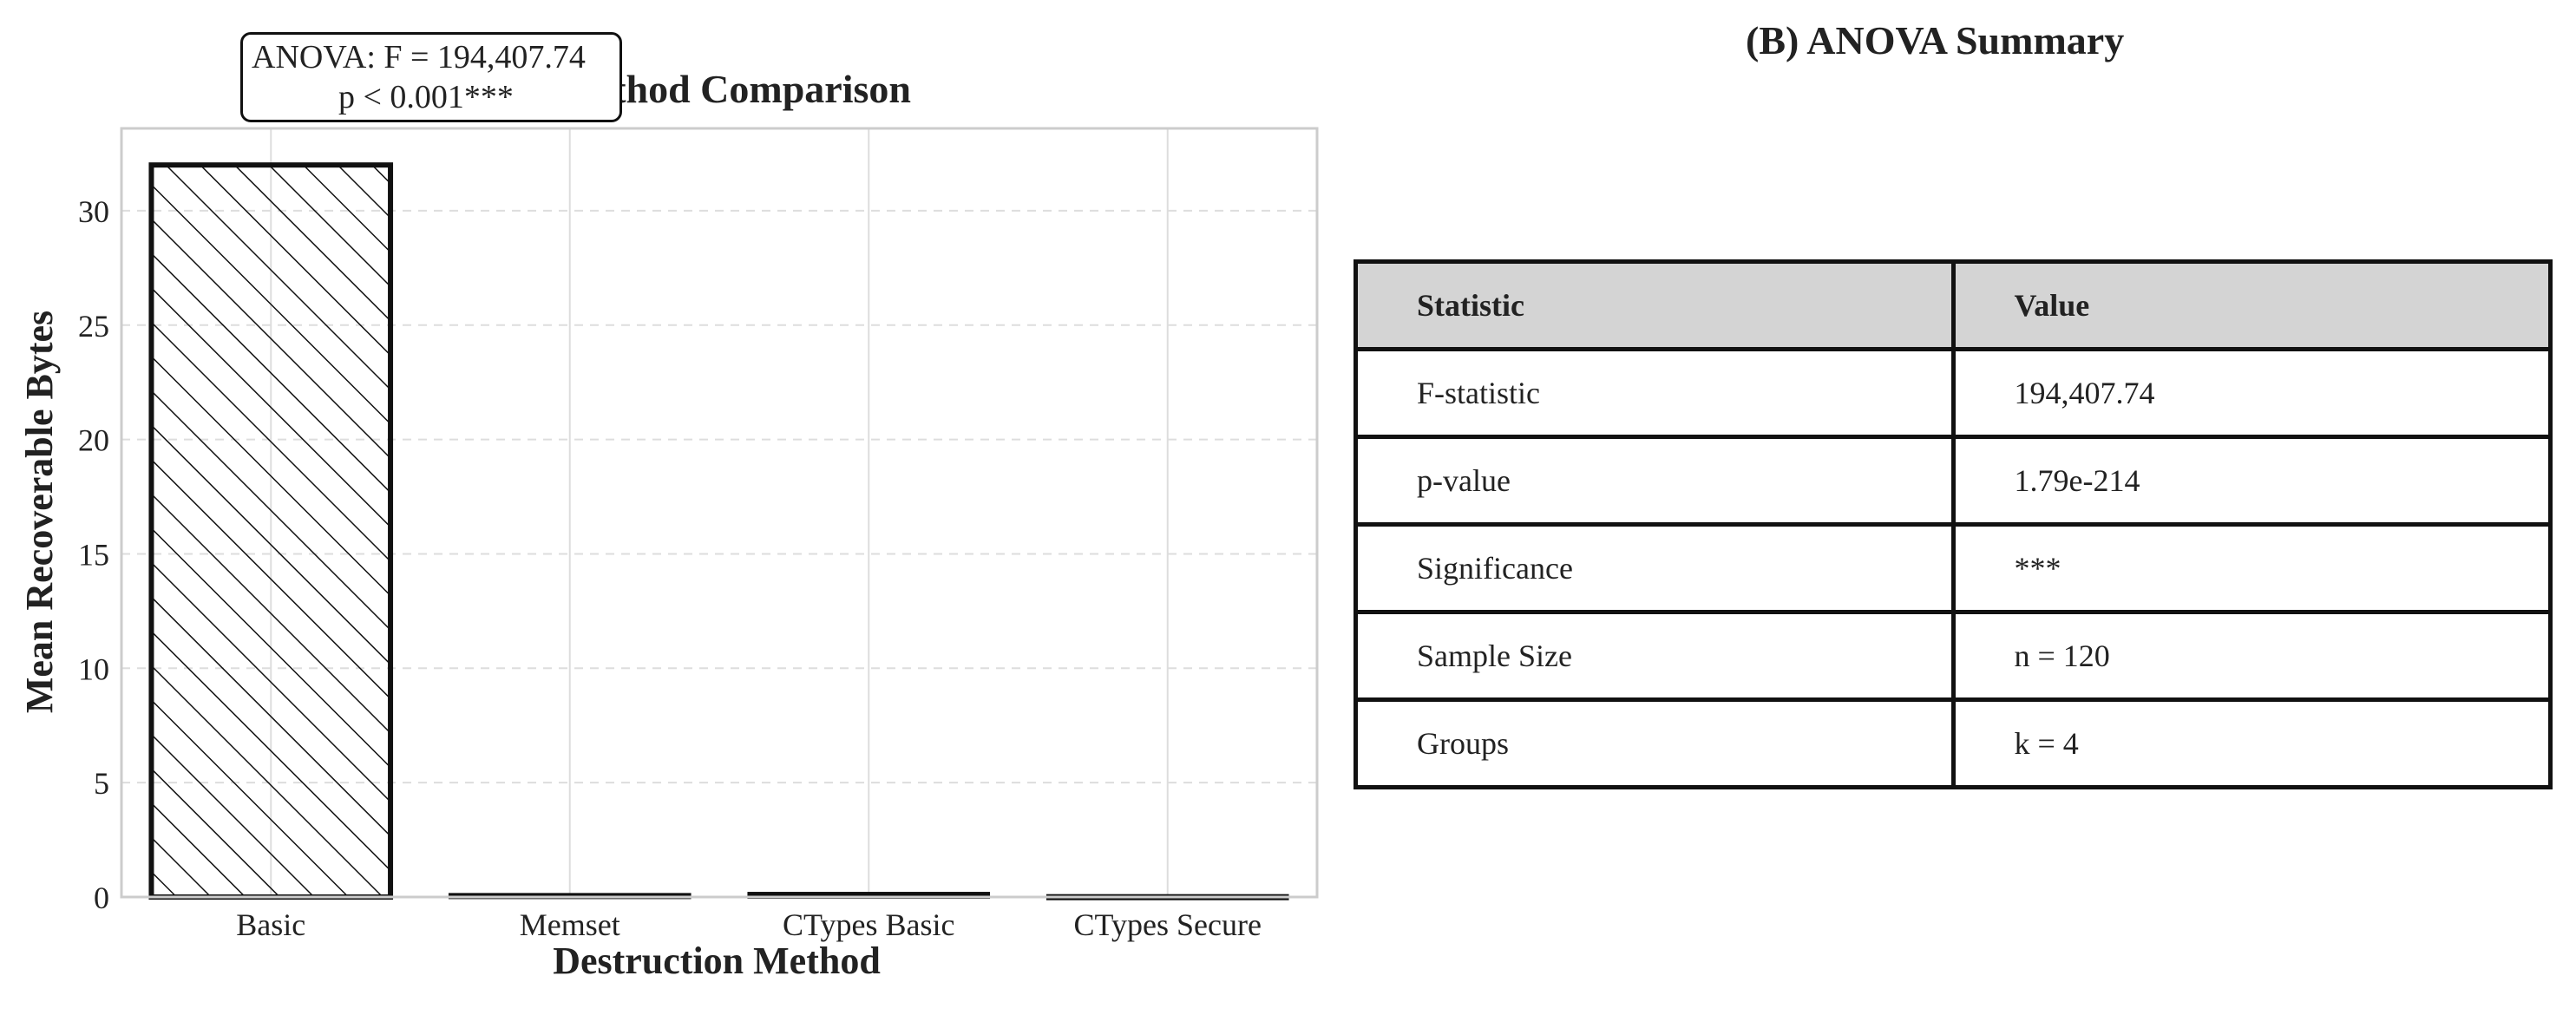 This screenshot has width=2576, height=1015. I want to click on y-tick-label: 0, so click(101, 898).